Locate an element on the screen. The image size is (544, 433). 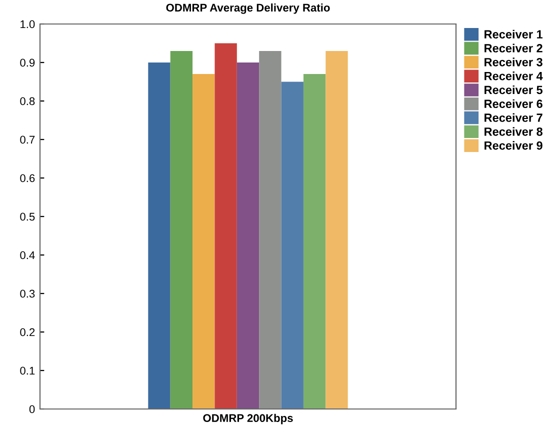
legend-label: Receiver 2 is located at coordinates (513, 48).